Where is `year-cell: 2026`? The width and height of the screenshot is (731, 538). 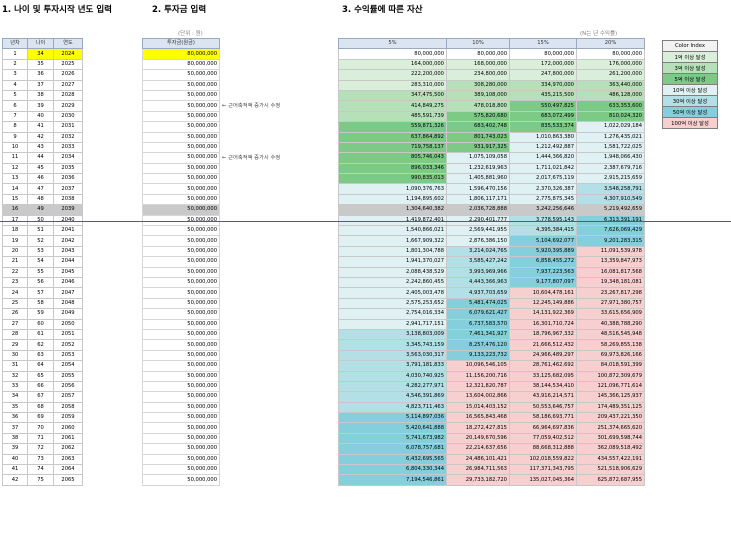
year-cell: 2026 is located at coordinates (68, 75).